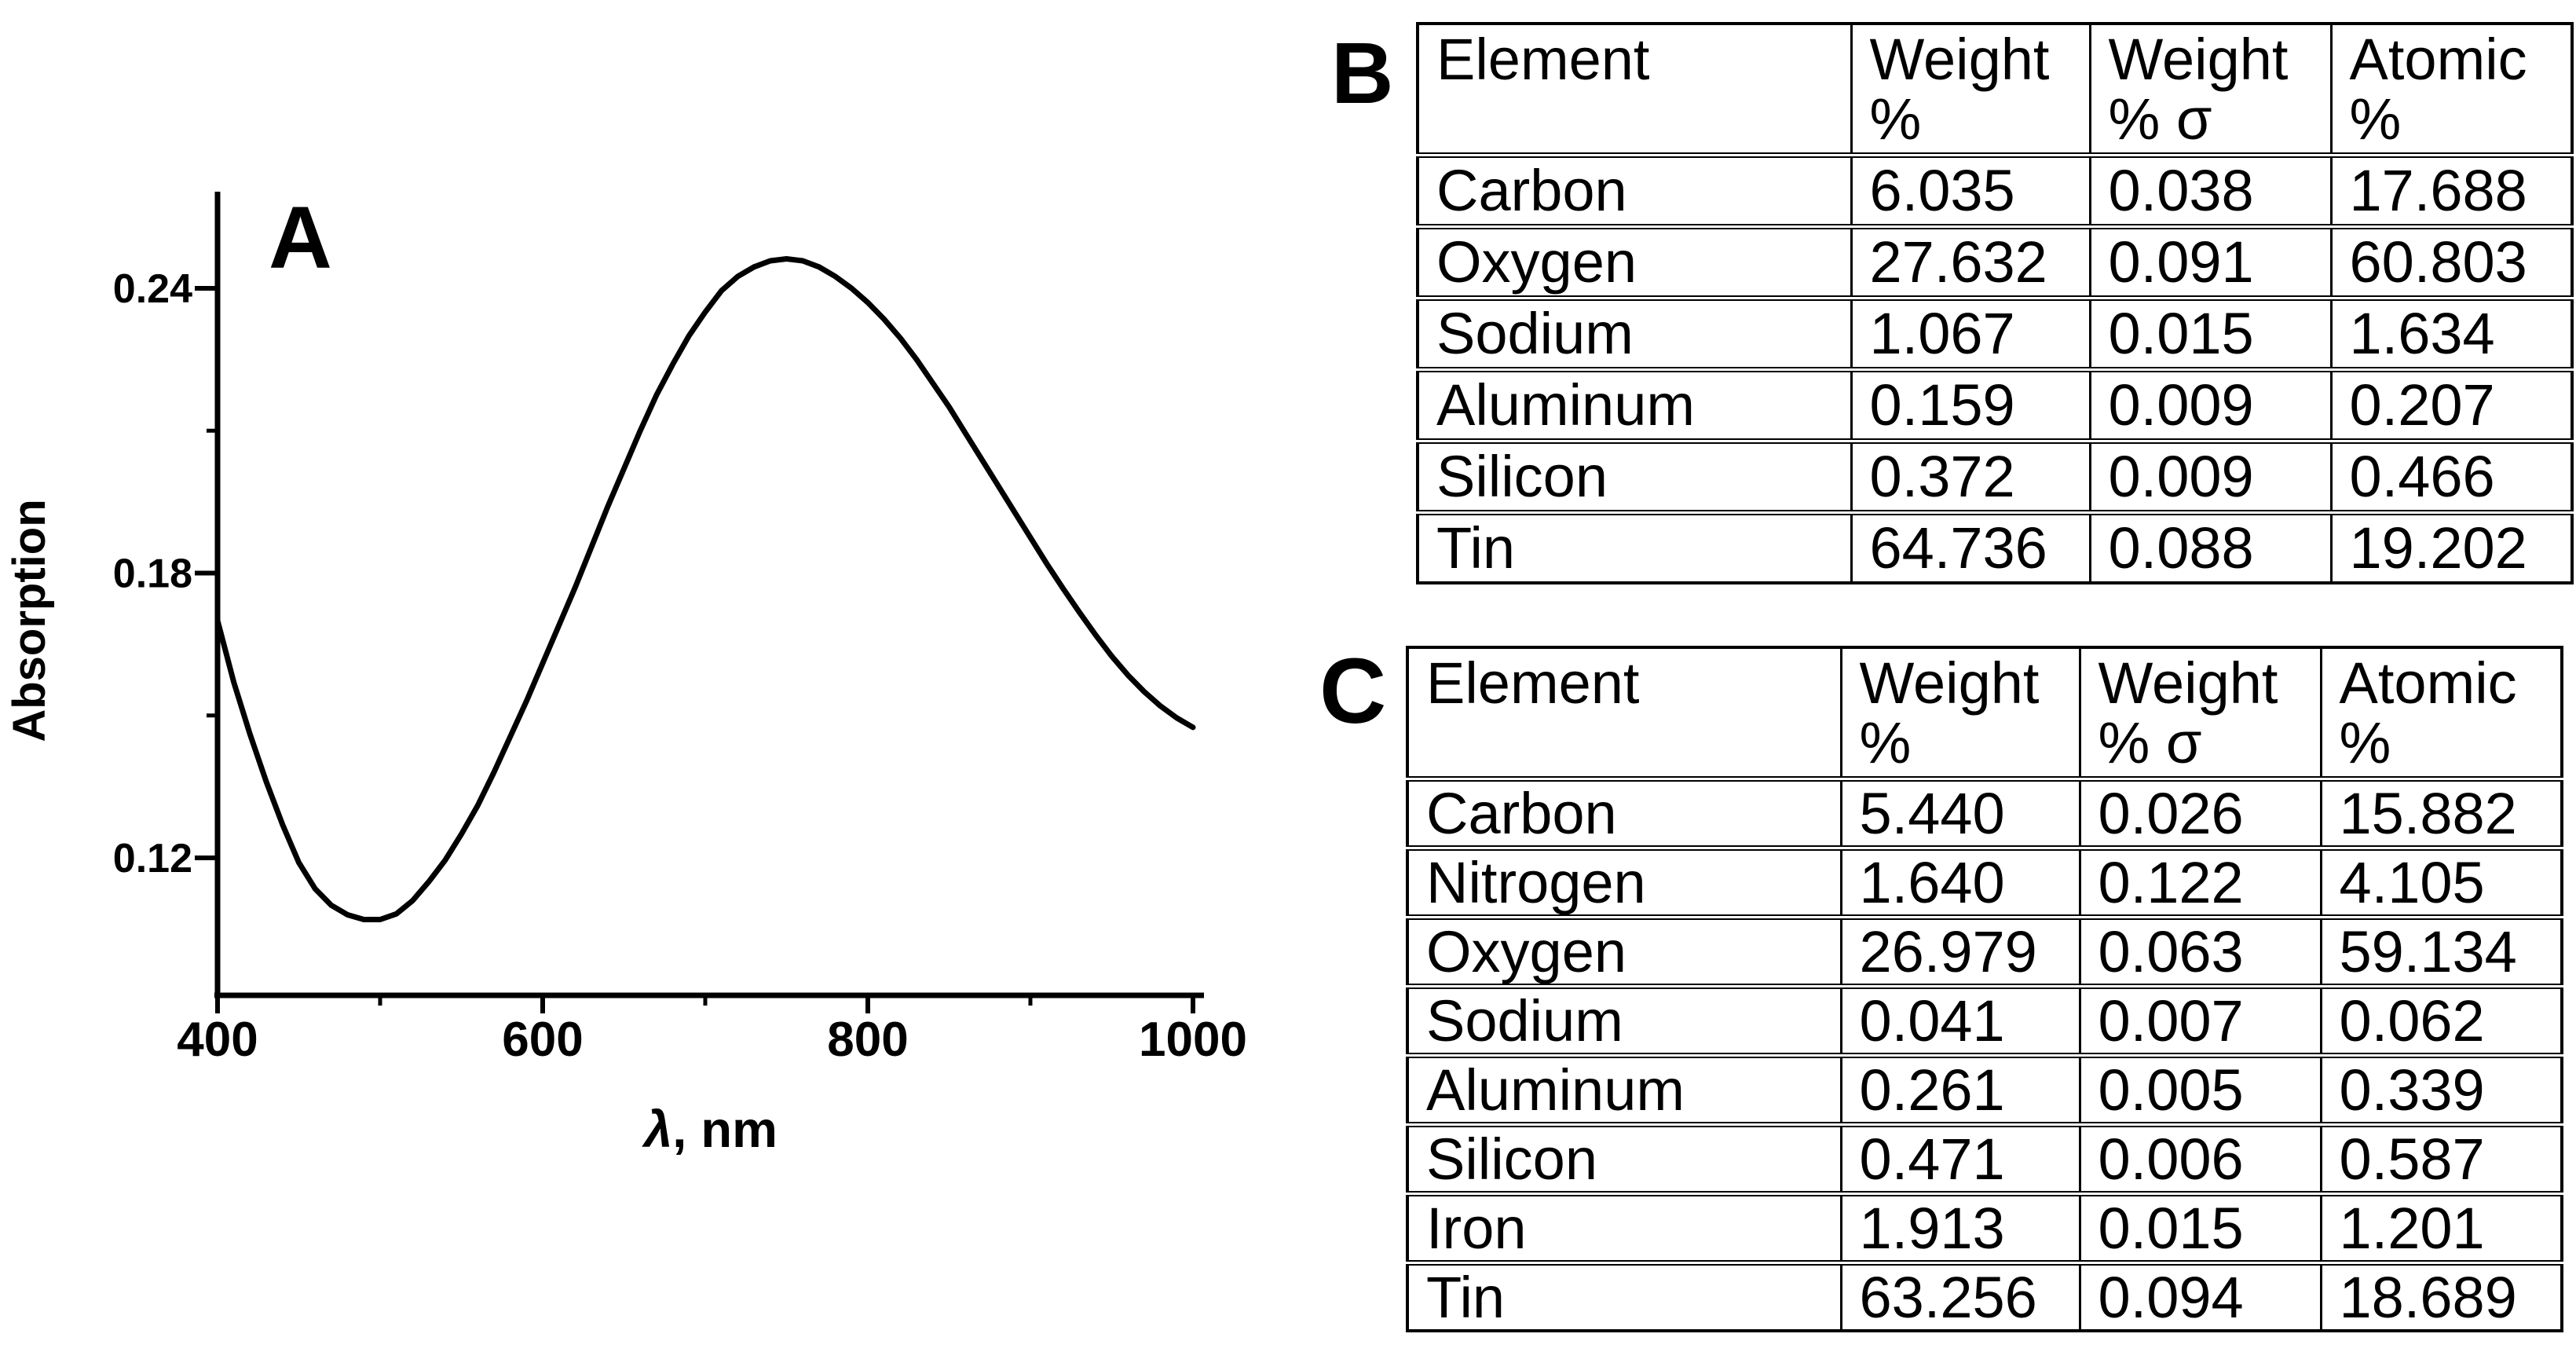 The height and width of the screenshot is (1363, 2576). Describe the element at coordinates (2441, 1230) in the screenshot. I see `table-cell: 1.201` at that location.